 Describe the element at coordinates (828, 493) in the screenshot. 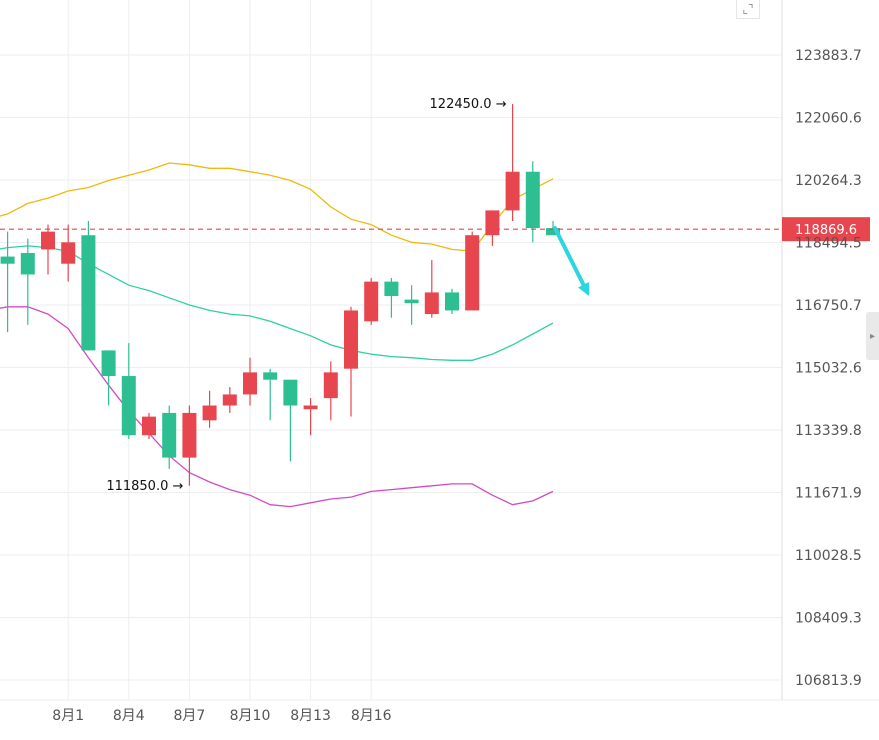

I see `y-tick-label: 111671.9` at that location.